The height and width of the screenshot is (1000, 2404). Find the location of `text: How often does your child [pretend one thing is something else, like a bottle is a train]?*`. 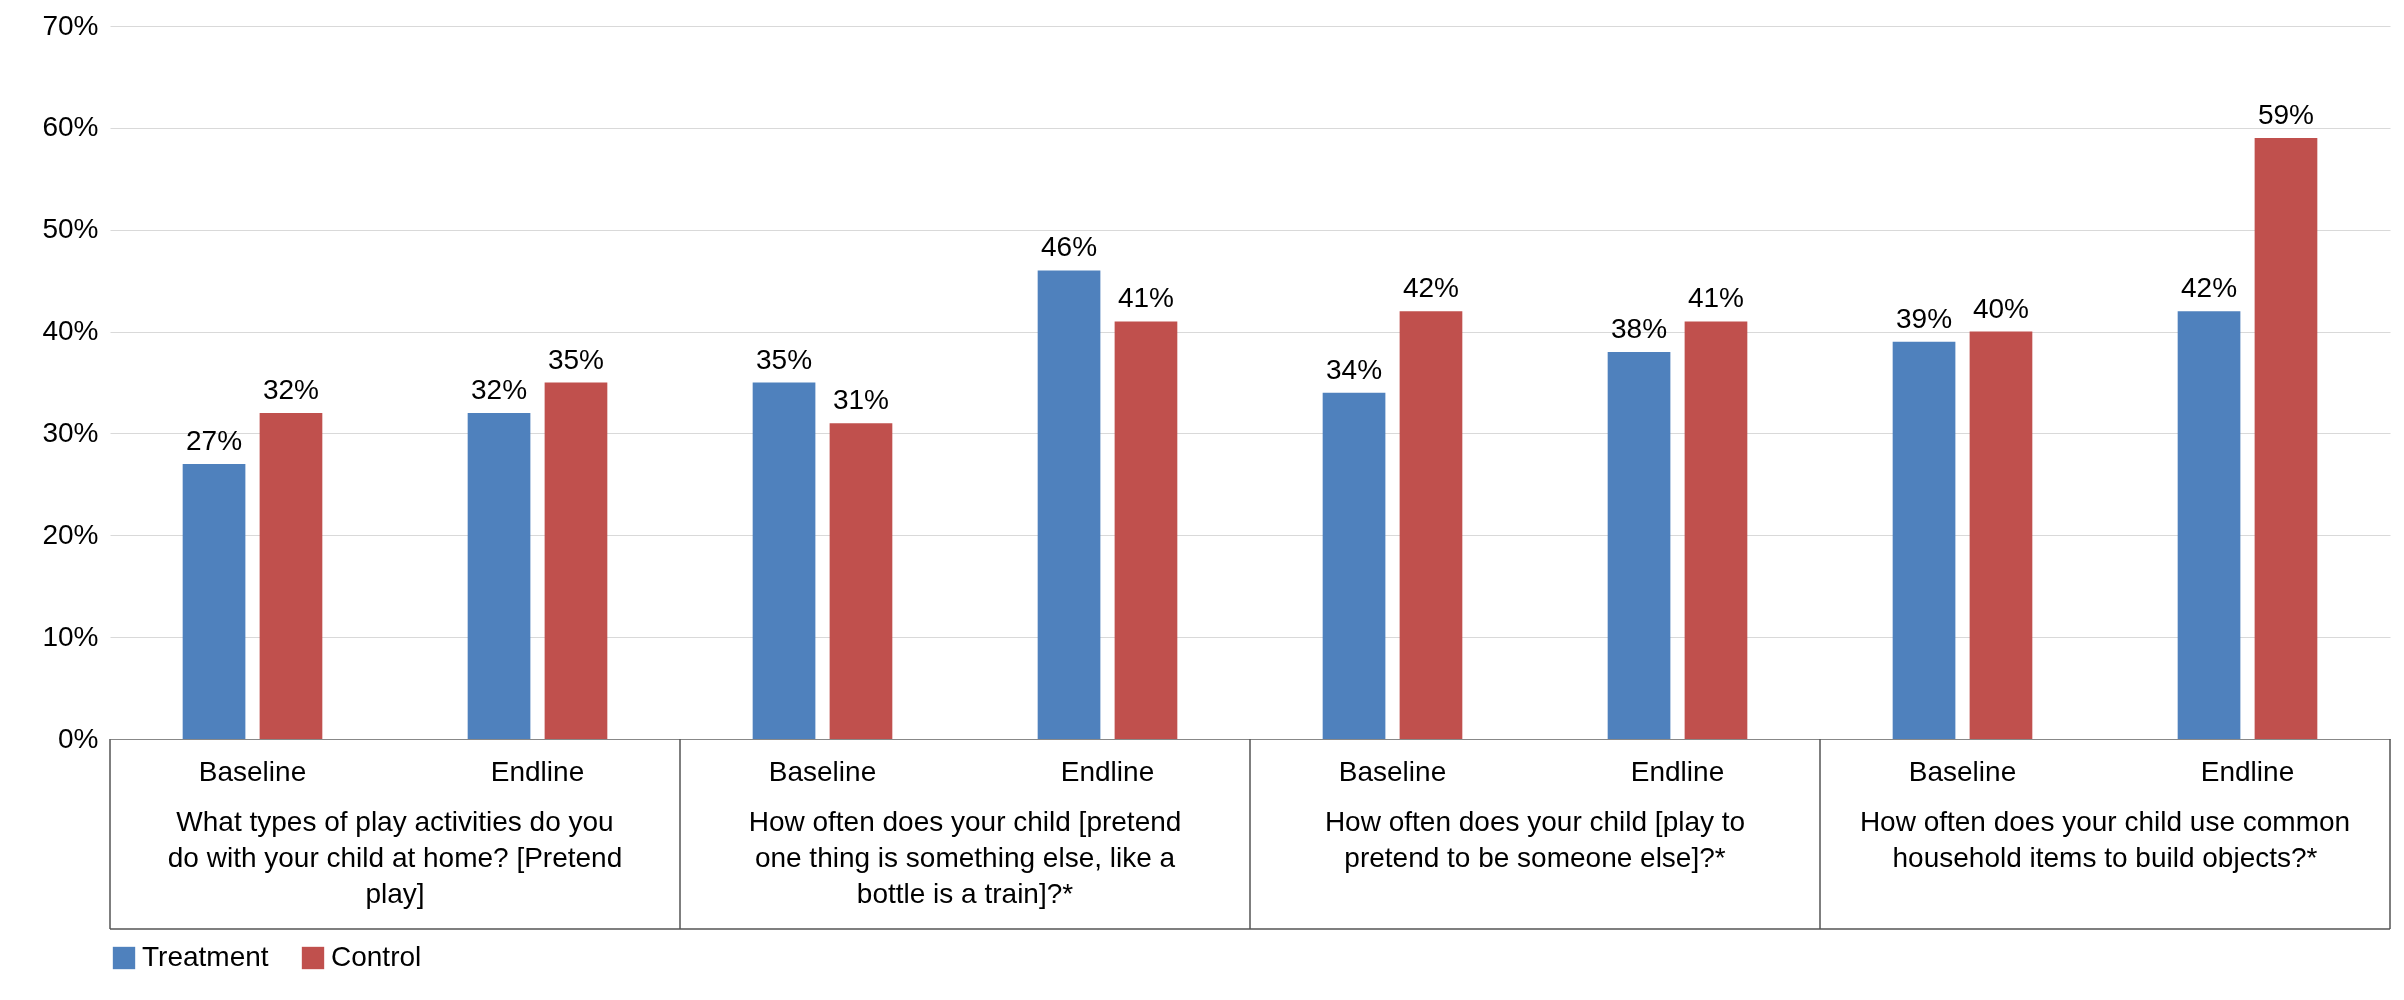

text: How often does your child [pretend one thing is something else, like a bottle is a train]?* is located at coordinates (965, 857).